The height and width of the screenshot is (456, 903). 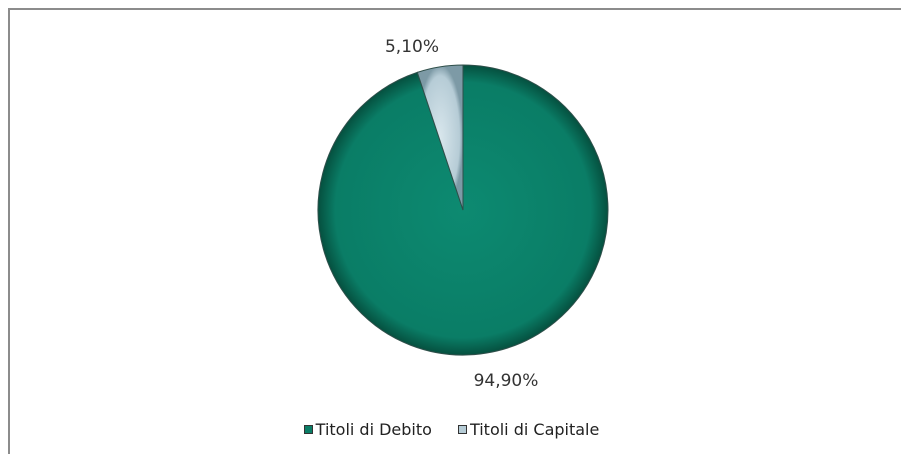 What do you see at coordinates (462, 429) in the screenshot?
I see `legend-swatch-capitale` at bounding box center [462, 429].